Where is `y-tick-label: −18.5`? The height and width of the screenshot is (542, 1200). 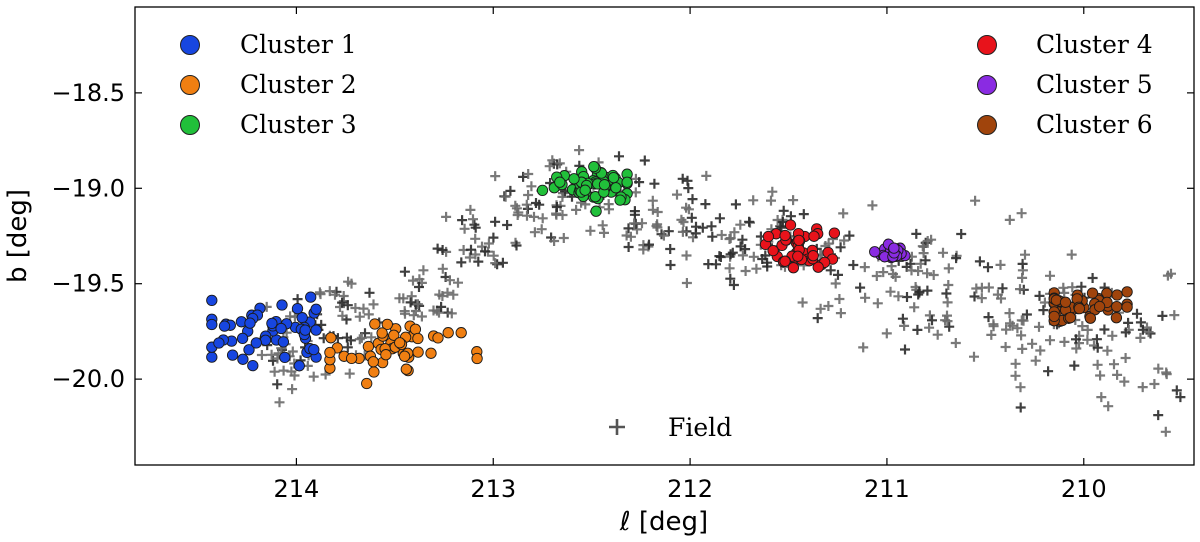 y-tick-label: −18.5 is located at coordinates (88, 93).